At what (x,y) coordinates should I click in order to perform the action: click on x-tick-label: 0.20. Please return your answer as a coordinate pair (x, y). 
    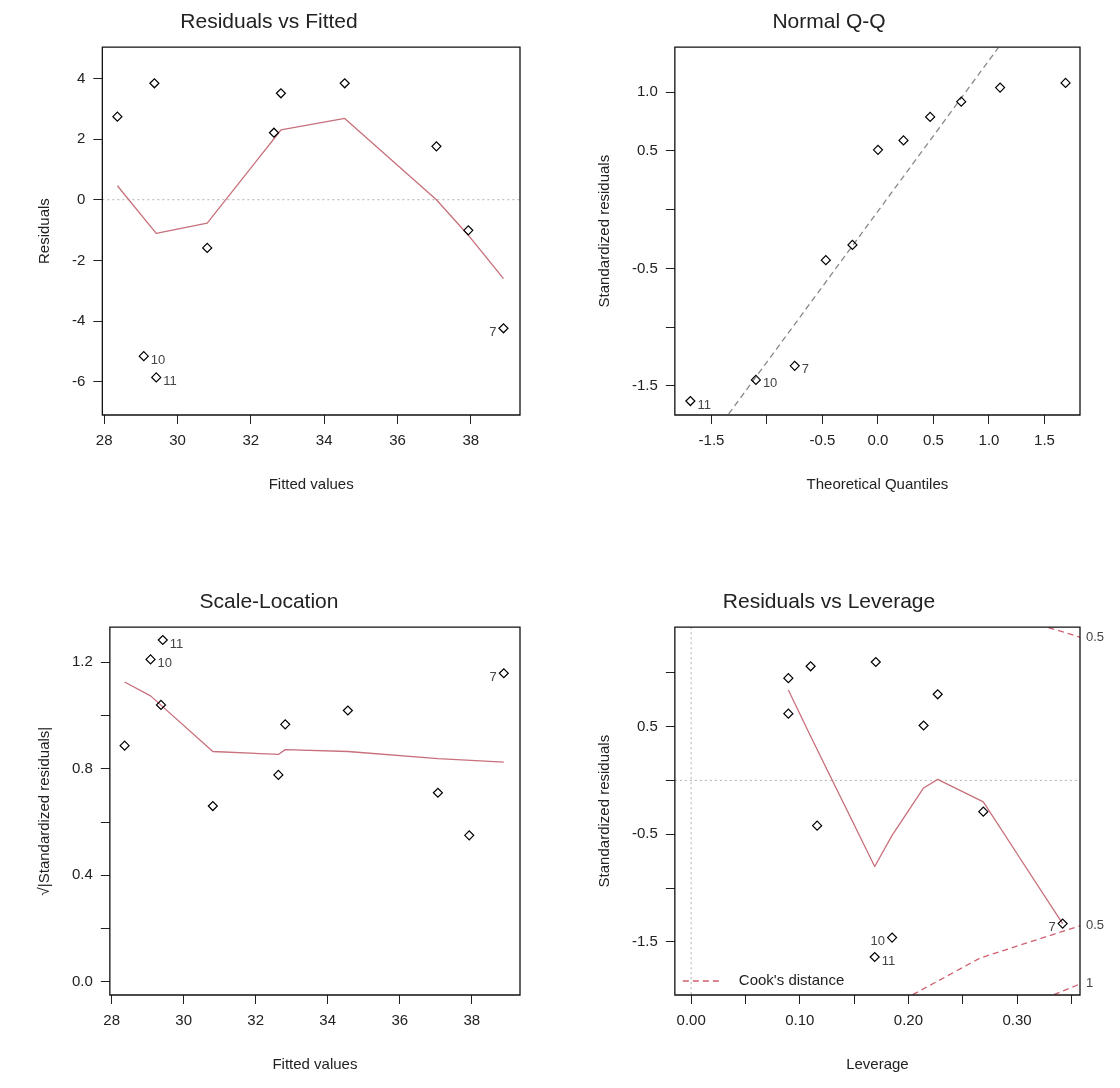
    Looking at the image, I should click on (908, 1020).